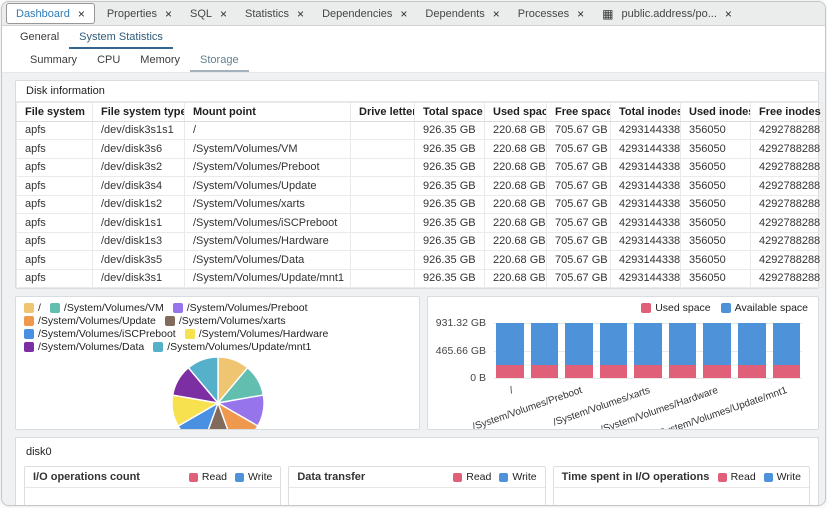 Image resolution: width=827 pixels, height=508 pixels. I want to click on legend-item-write: Write, so click(253, 477).